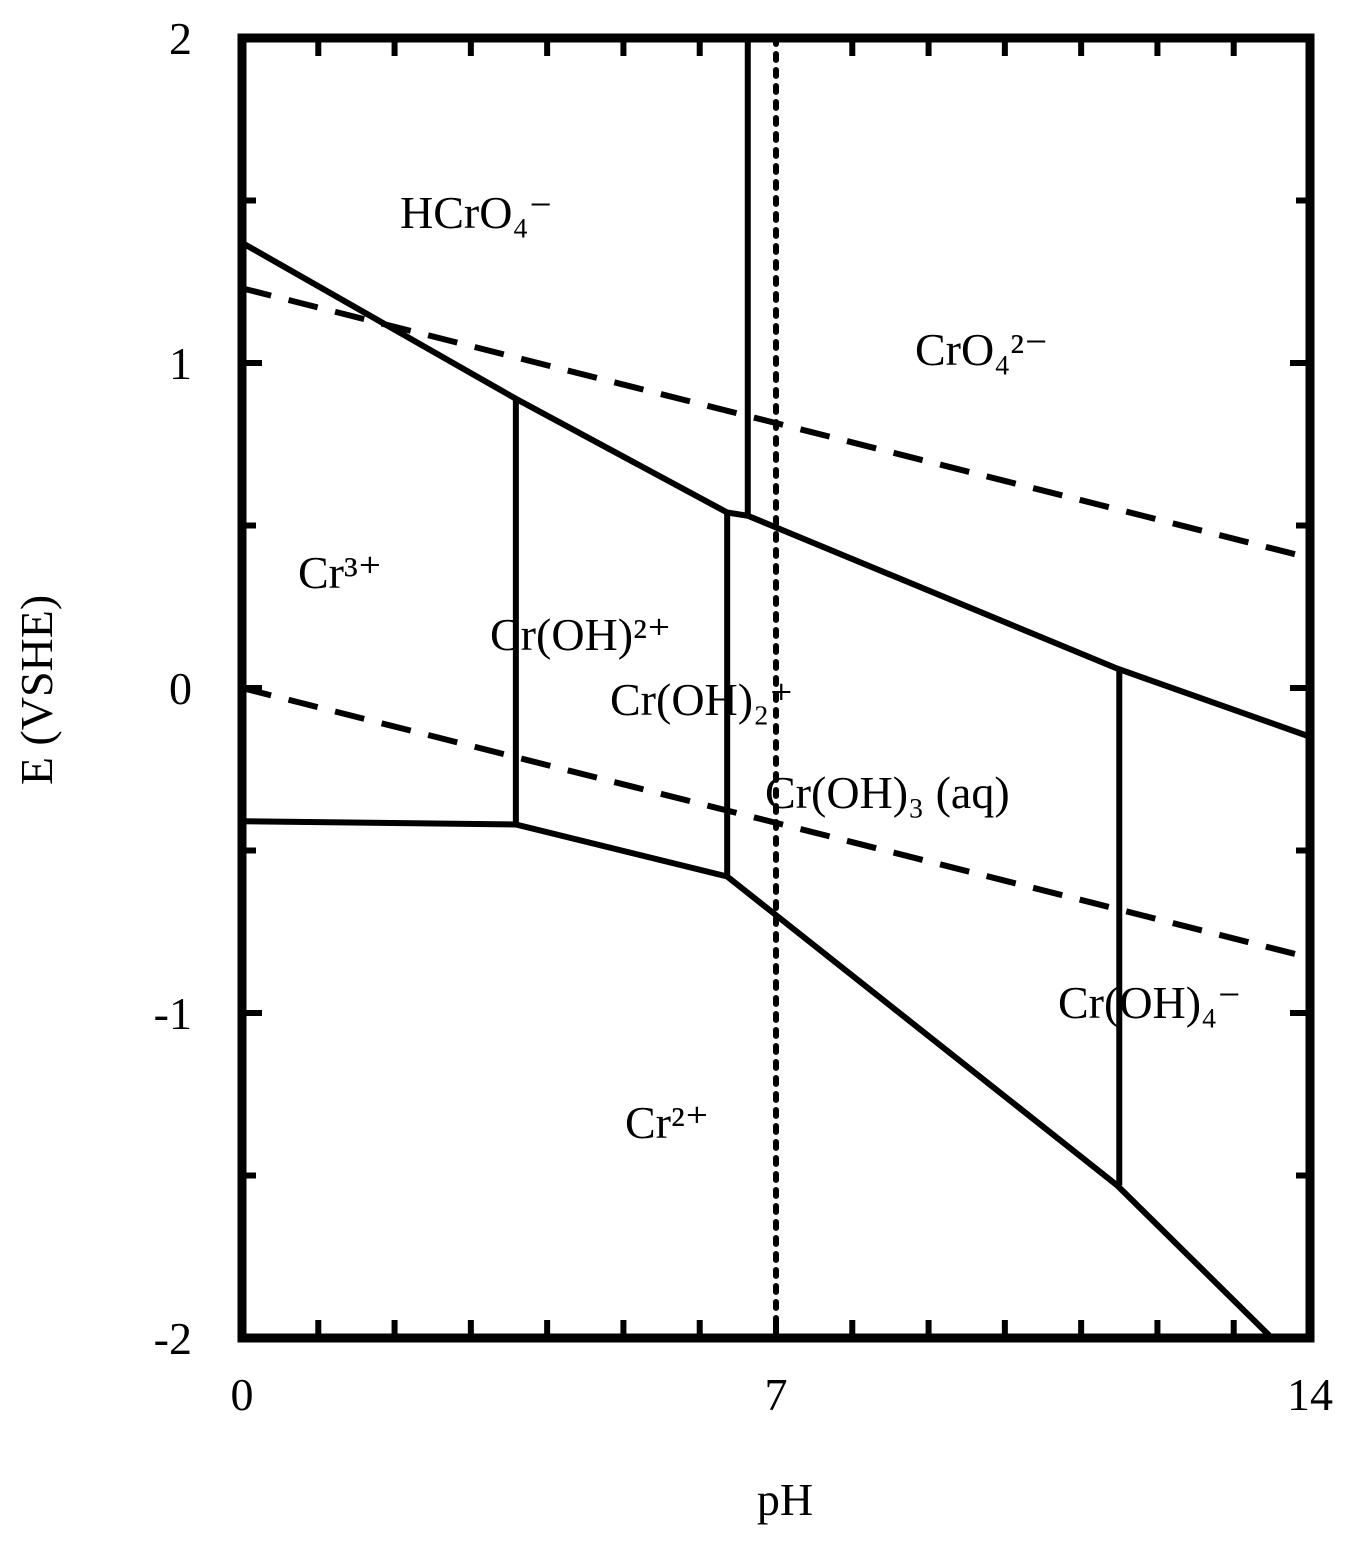  I want to click on y-tick-label: 0, so click(180, 688).